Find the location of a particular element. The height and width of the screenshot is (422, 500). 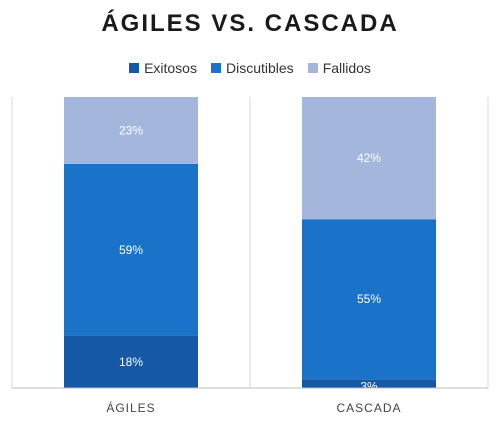

data-label-cascada-discutibles: 55% is located at coordinates (369, 299).